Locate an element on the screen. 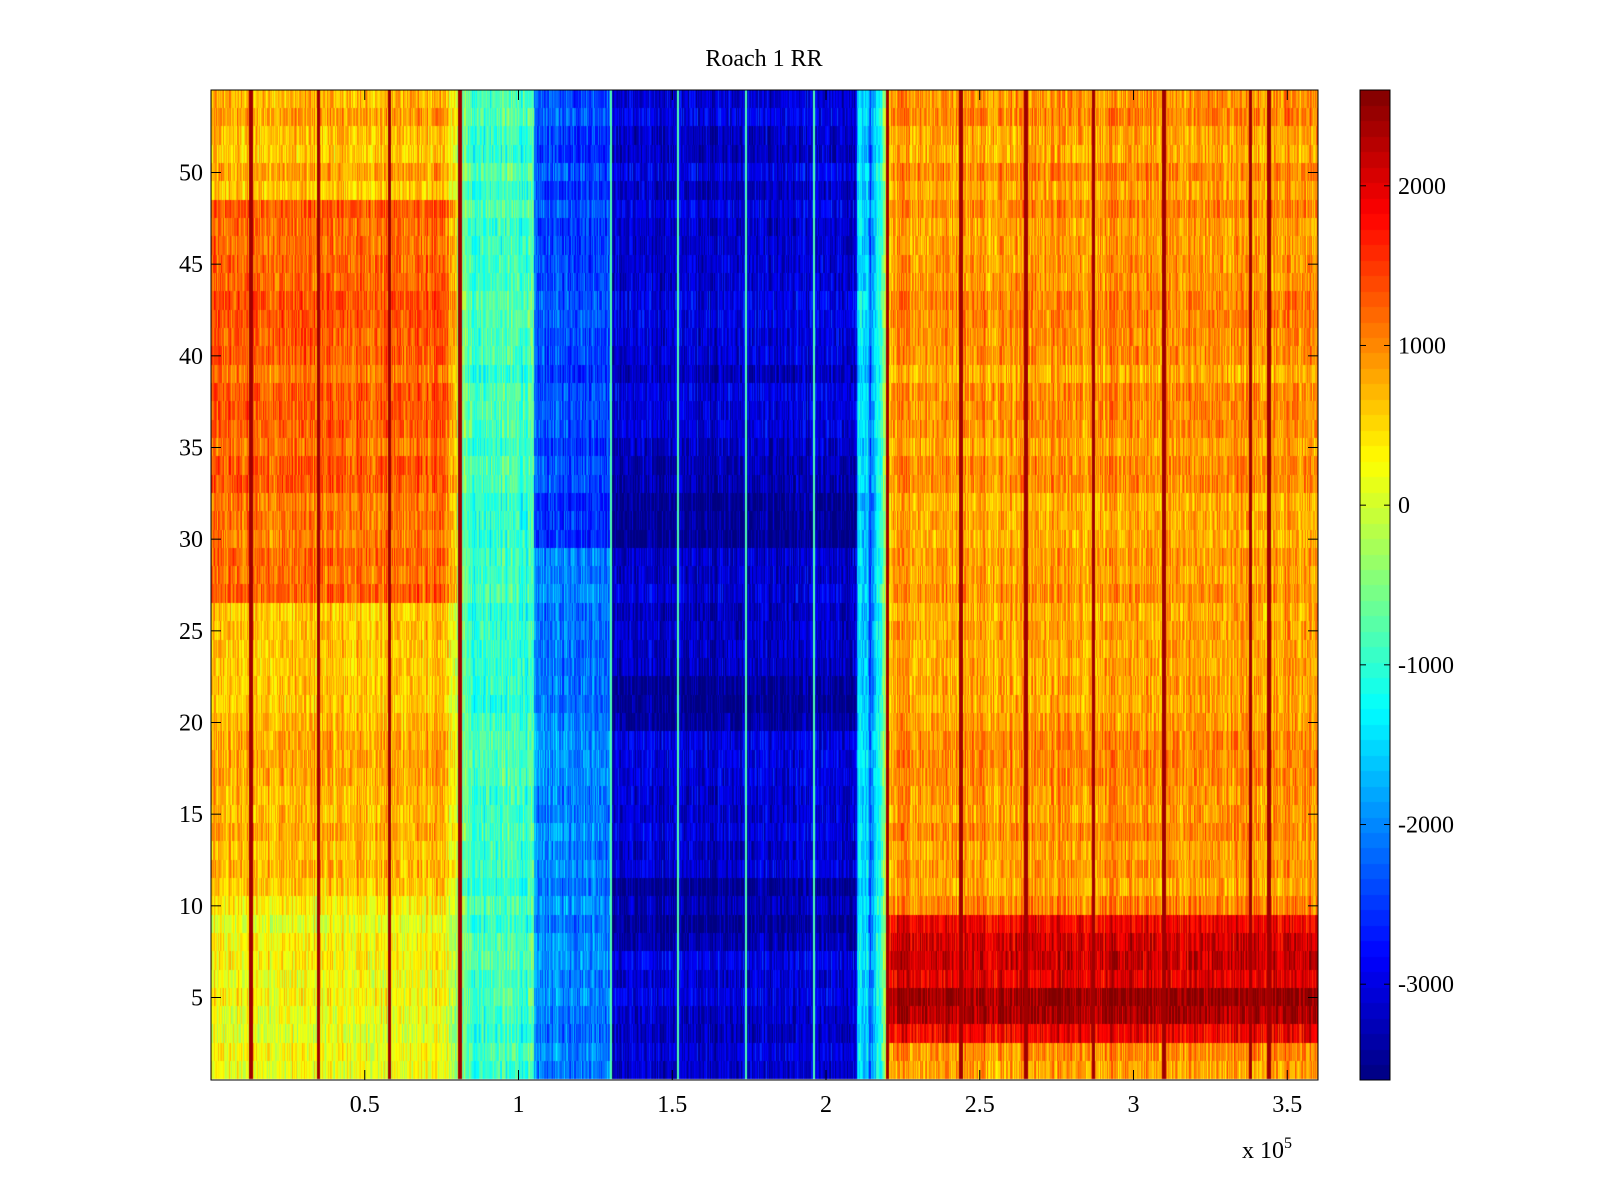  y-tick-label: 40 is located at coordinates (191, 357).